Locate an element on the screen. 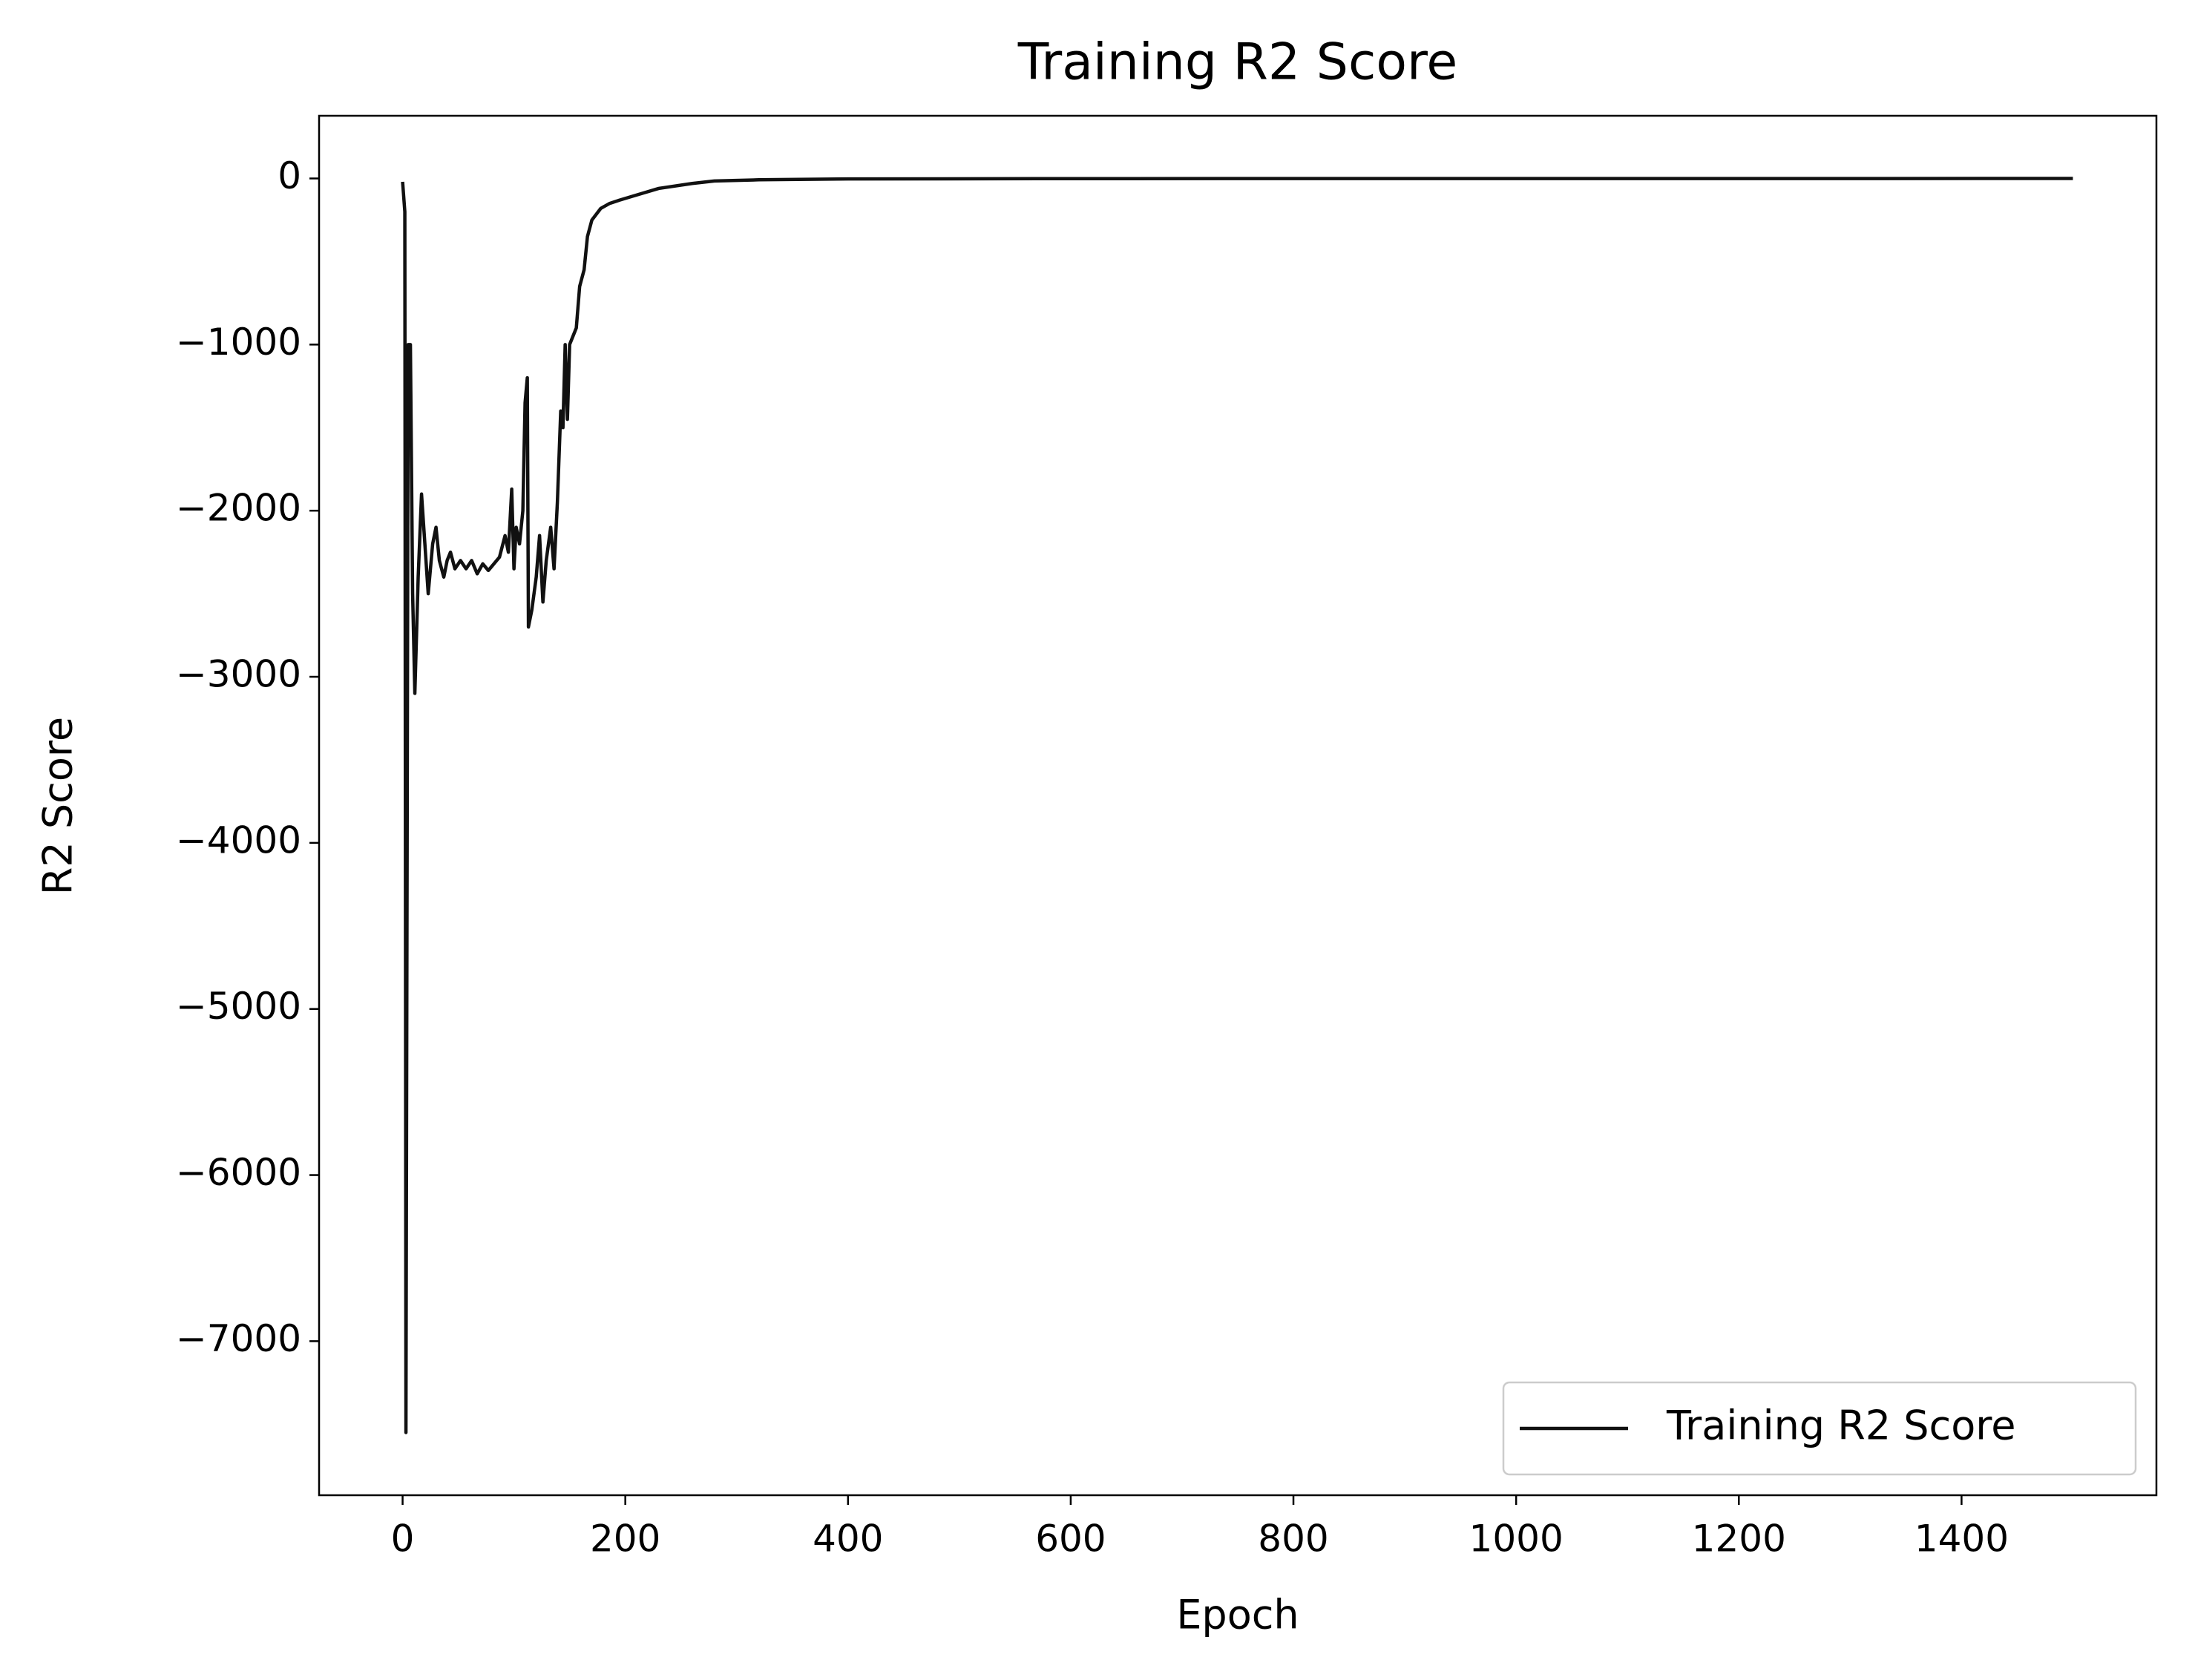 Image resolution: width=2195 pixels, height=1680 pixels. y-tick-label: −3000 is located at coordinates (238, 675).